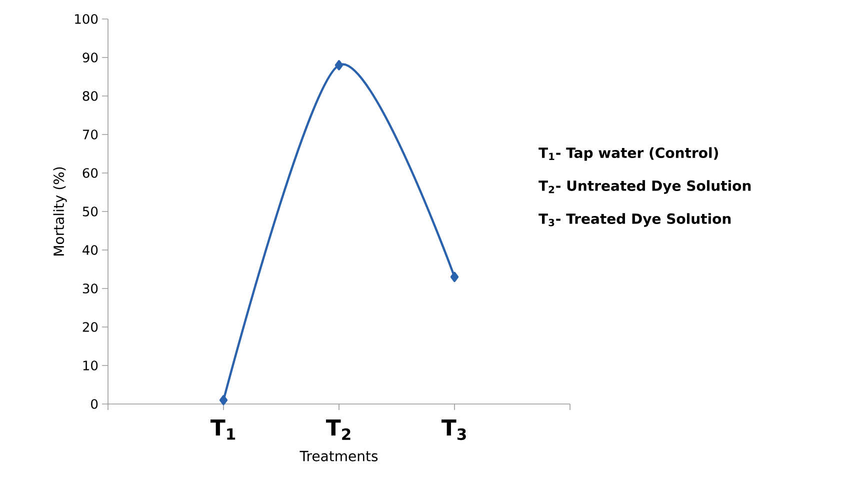  What do you see at coordinates (90, 365) in the screenshot?
I see `y-tick-label: 10` at bounding box center [90, 365].